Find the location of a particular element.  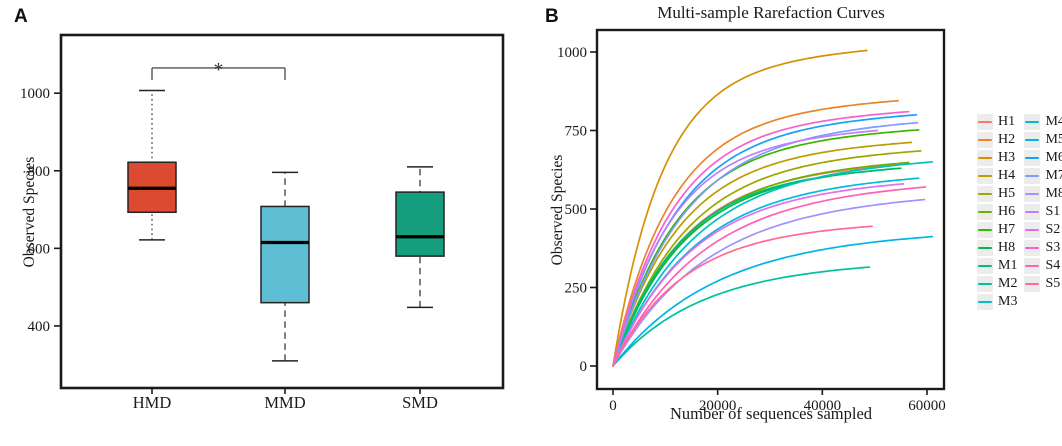

panel-b-title: Multi-sample Rarefaction Curves is located at coordinates (771, 12).